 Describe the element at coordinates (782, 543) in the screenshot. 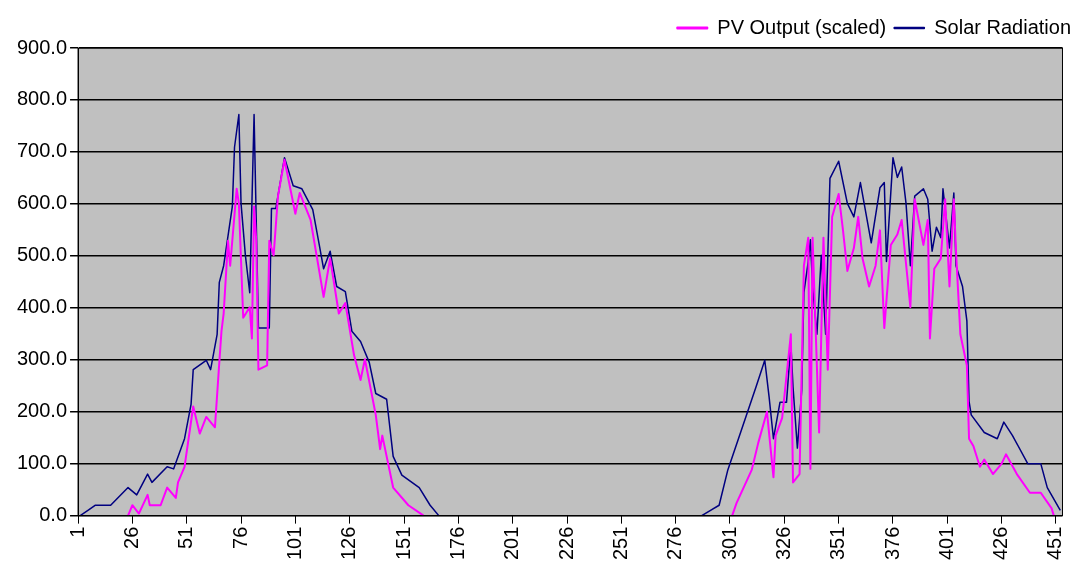

I see `x-tick-label: 326` at that location.